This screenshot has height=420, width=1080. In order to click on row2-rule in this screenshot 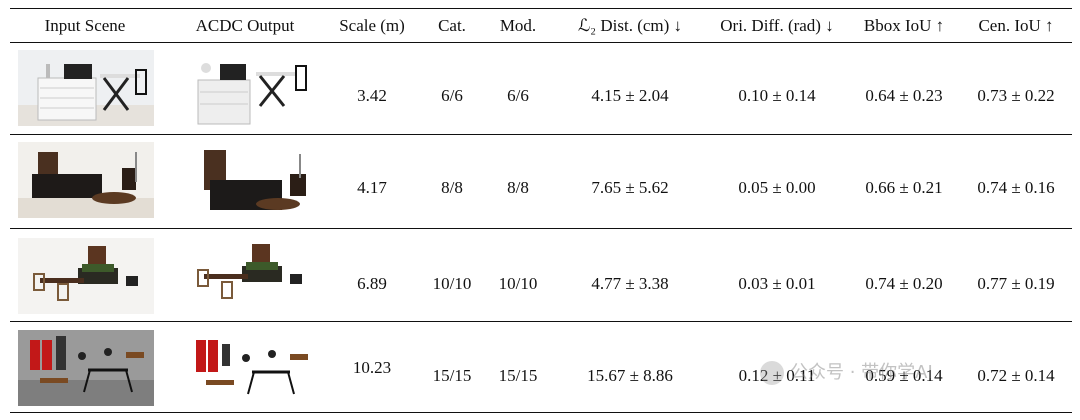, I will do `click(541, 228)`.